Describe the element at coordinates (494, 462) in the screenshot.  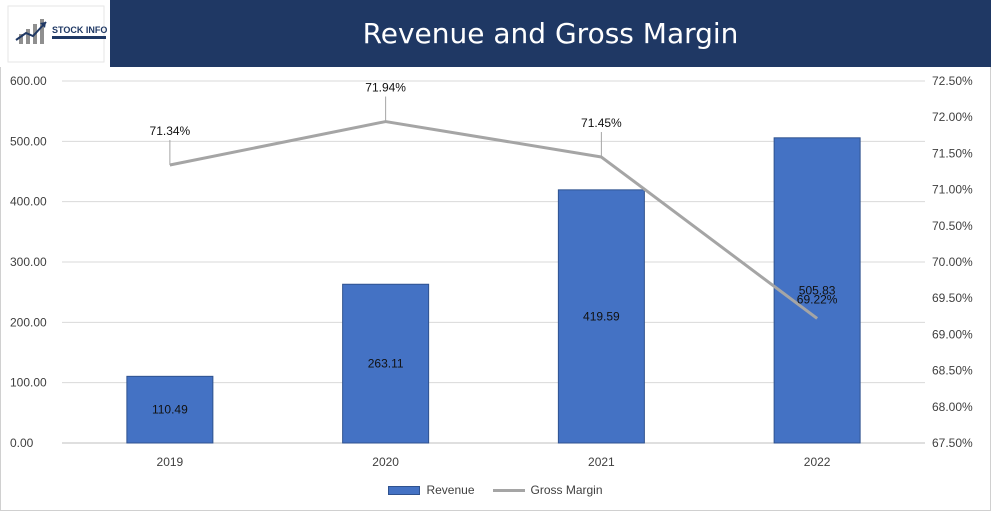
I see `x-axis-categories: 2019 2020 2021 2022` at that location.